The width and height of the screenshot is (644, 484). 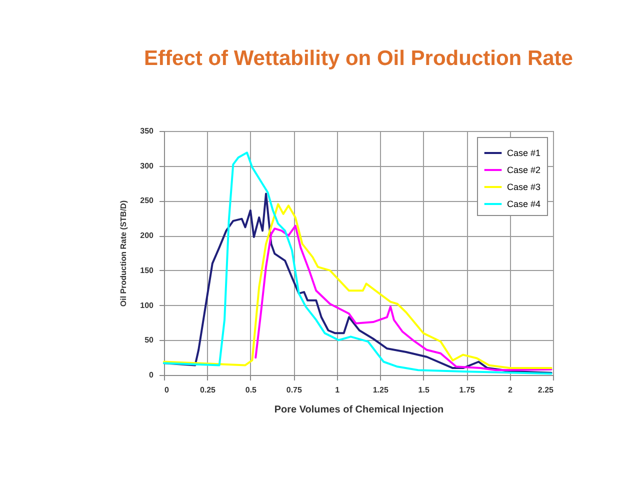 What do you see at coordinates (147, 131) in the screenshot?
I see `y-tick-label: 350` at bounding box center [147, 131].